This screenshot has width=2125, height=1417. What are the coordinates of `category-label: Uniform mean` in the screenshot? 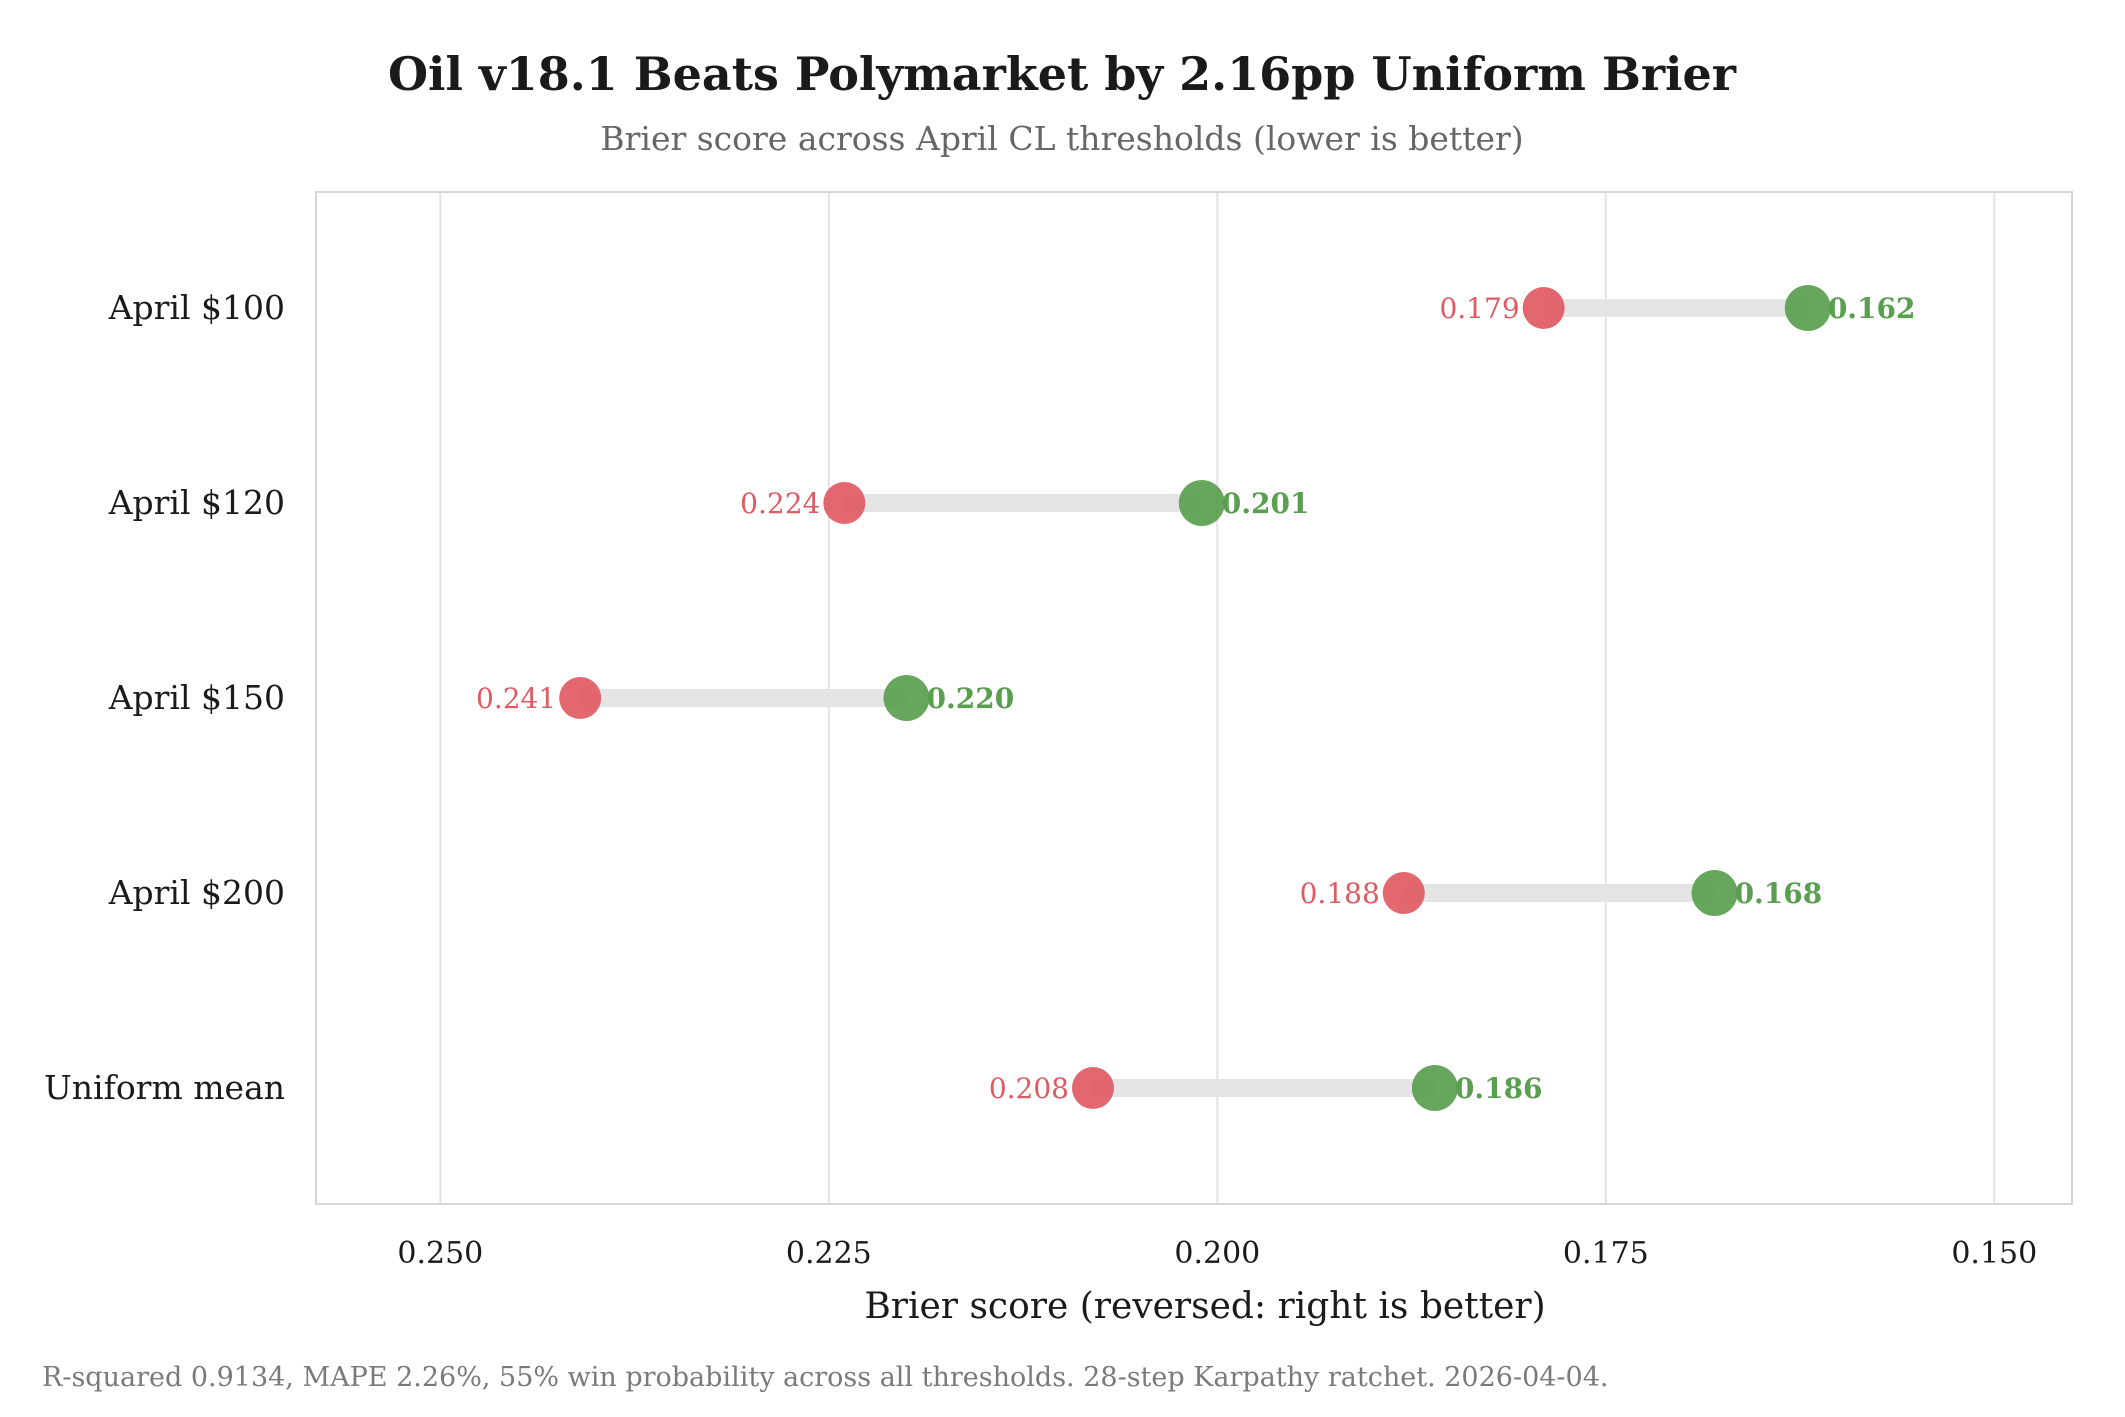 It's located at (164, 1087).